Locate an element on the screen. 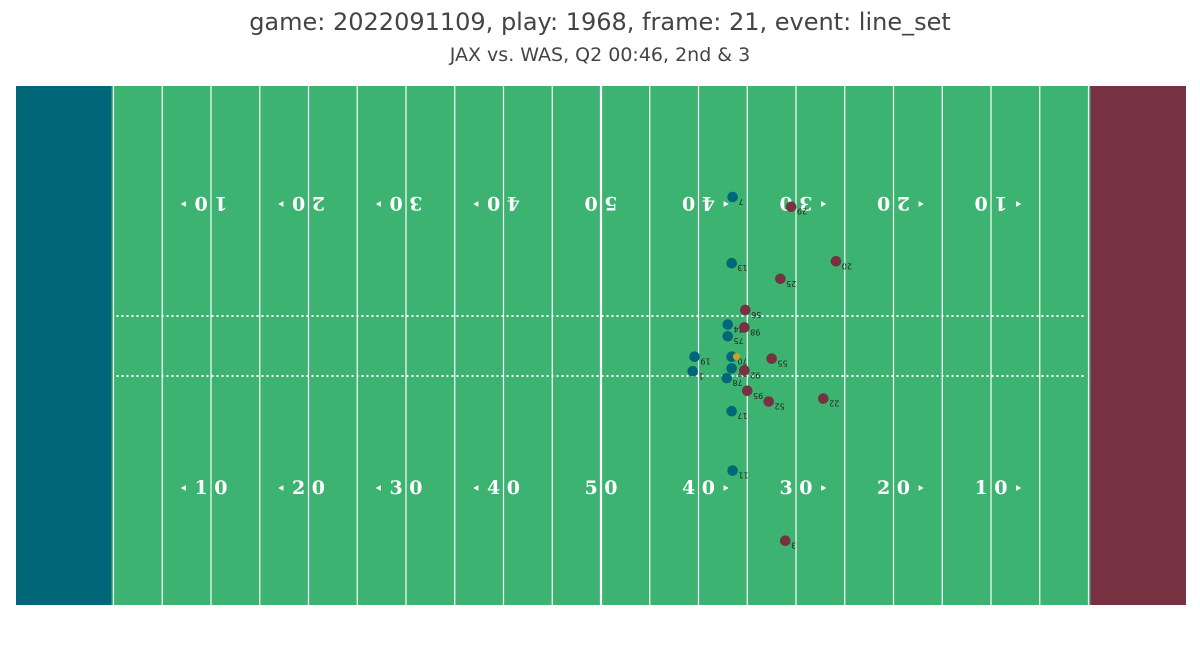  hash-marks is located at coordinates (601, 346).